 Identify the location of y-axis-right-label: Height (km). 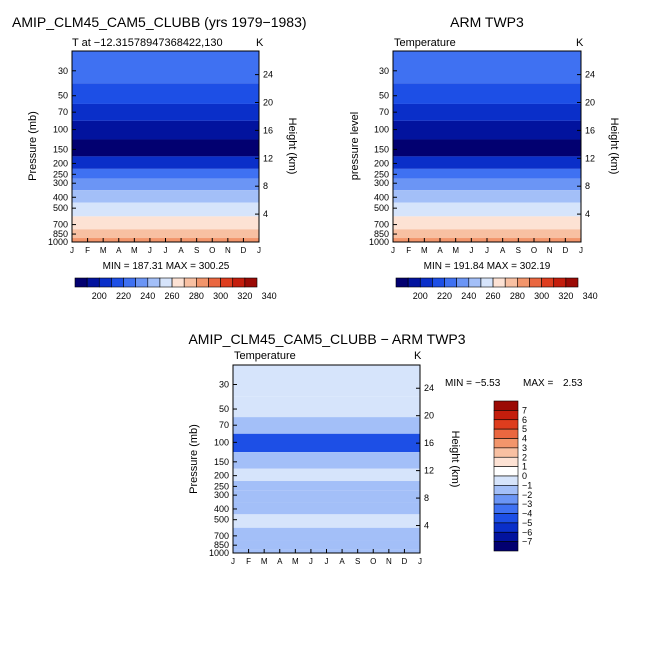
(455, 459).